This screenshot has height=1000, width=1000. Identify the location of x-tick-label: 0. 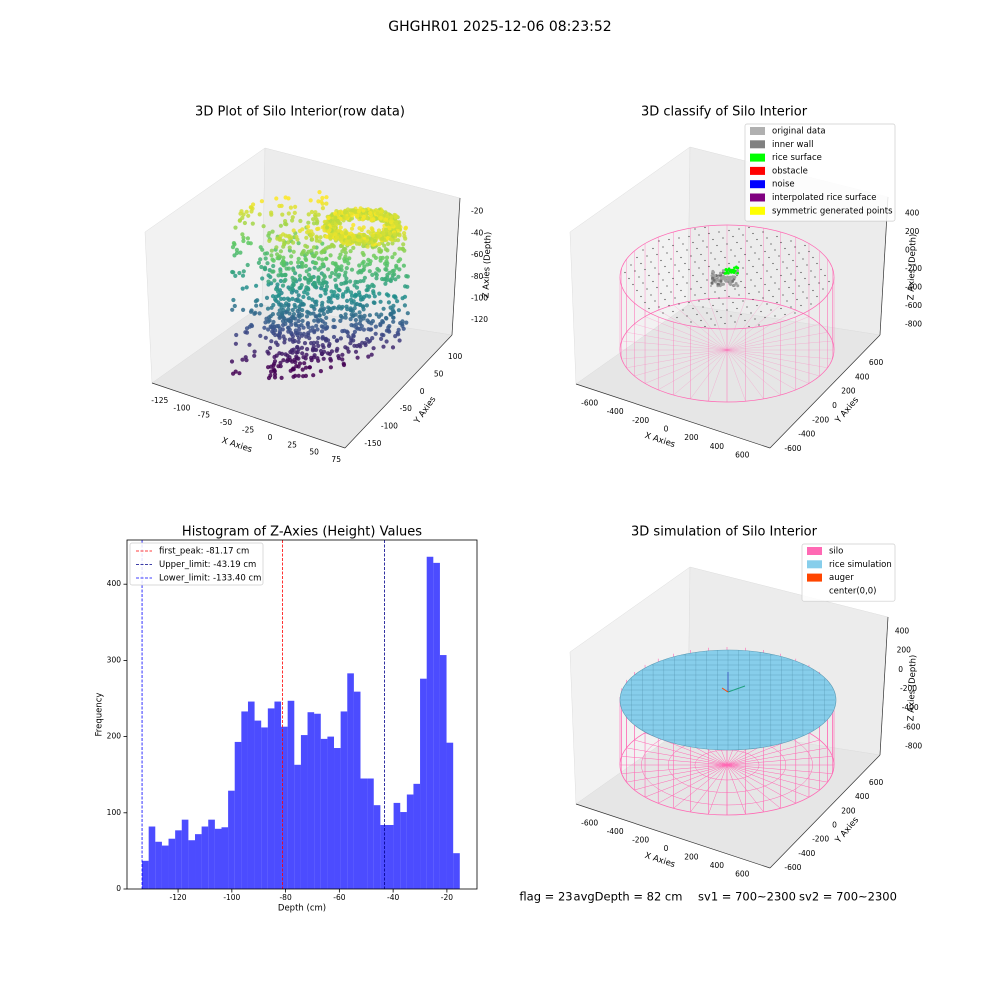
(270, 437).